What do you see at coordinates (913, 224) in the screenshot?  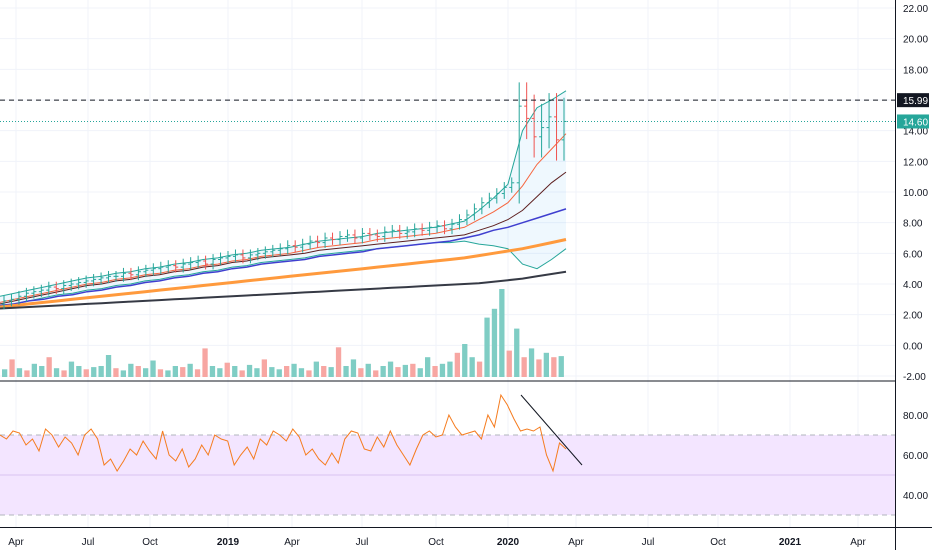 I see `price-tick-label: 8.00` at bounding box center [913, 224].